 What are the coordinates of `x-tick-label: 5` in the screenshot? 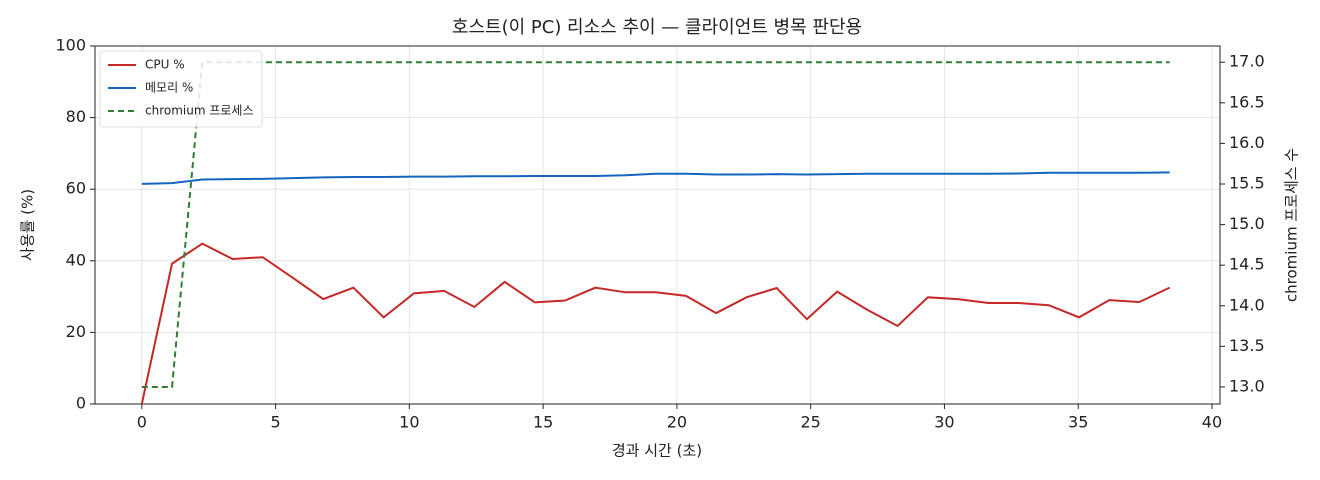 It's located at (275, 422).